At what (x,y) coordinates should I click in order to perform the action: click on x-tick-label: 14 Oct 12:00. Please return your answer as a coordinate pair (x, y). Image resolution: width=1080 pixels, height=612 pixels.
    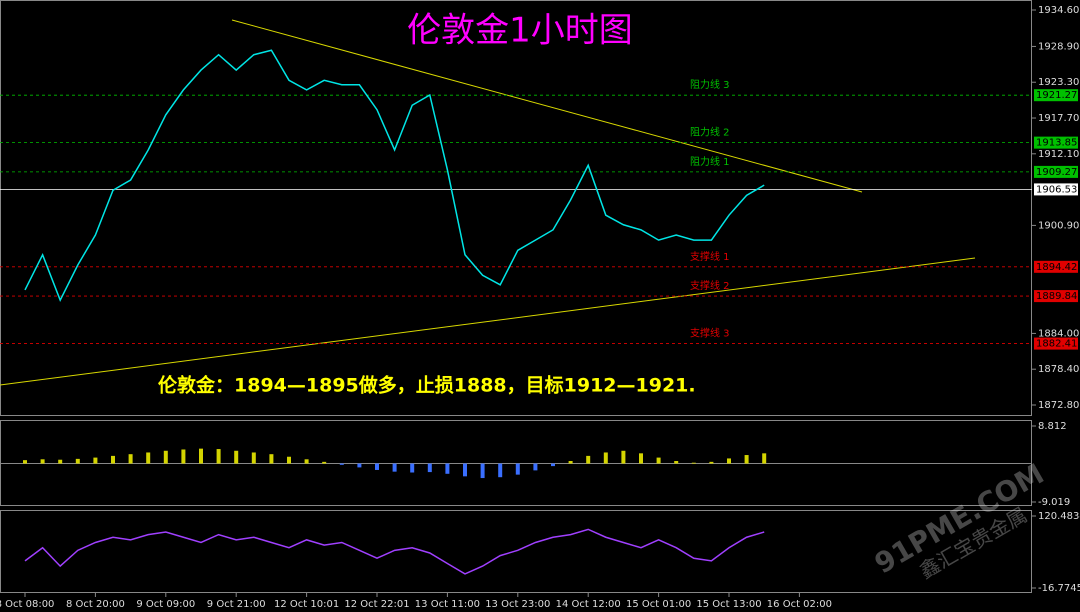
    Looking at the image, I should click on (588, 604).